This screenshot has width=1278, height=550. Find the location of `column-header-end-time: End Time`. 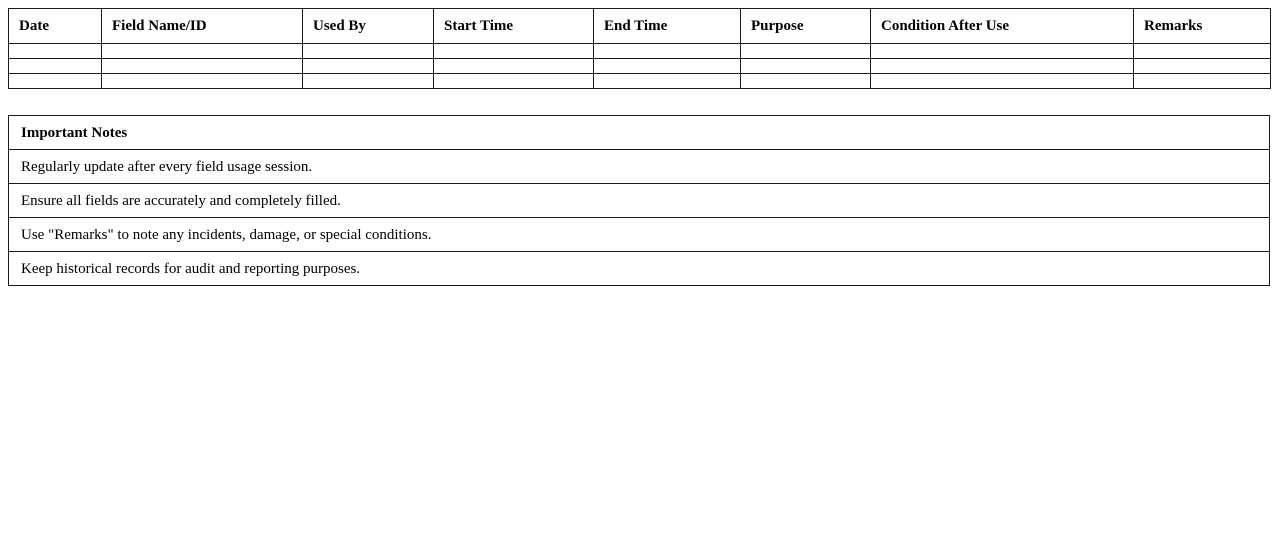

column-header-end-time: End Time is located at coordinates (667, 26).